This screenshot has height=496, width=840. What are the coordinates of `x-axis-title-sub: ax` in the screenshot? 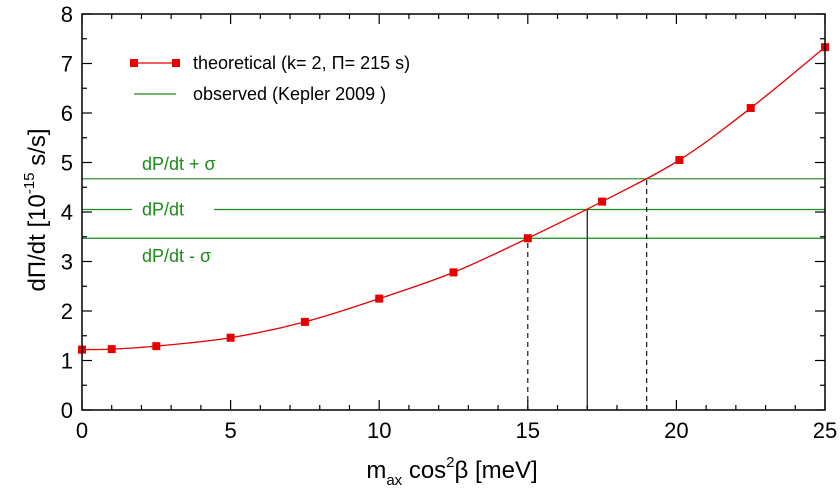 It's located at (394, 480).